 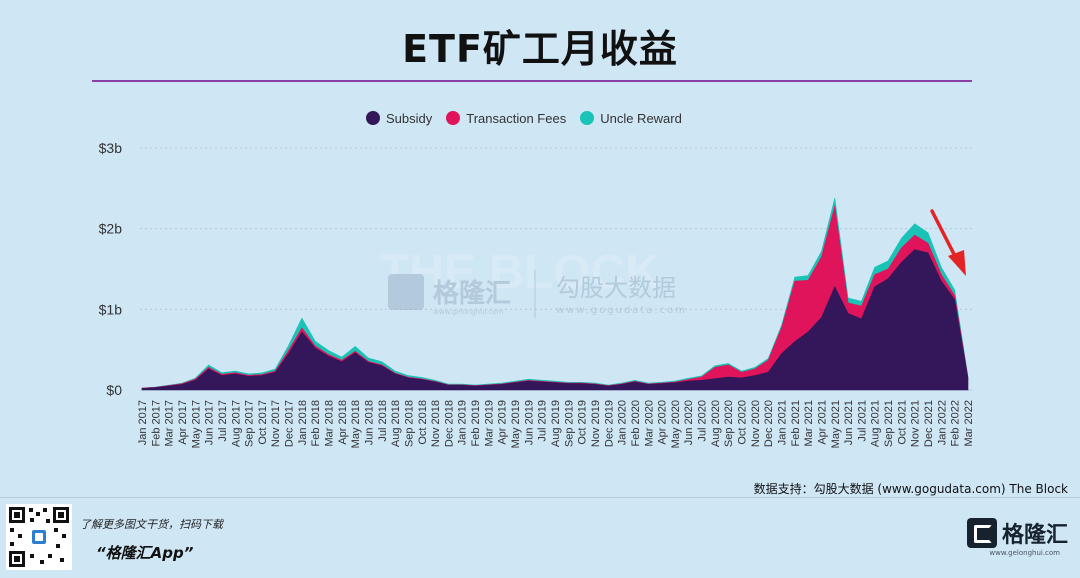 What do you see at coordinates (276, 423) in the screenshot?
I see `x-tick-label: Nov 2017` at bounding box center [276, 423].